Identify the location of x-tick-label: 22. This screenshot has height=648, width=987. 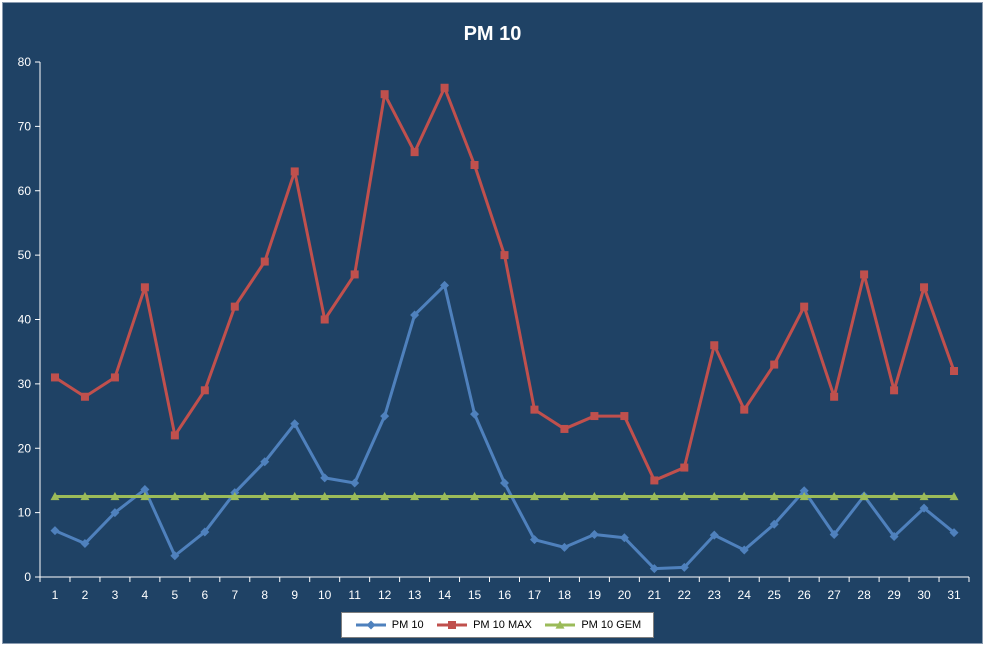
(685, 595).